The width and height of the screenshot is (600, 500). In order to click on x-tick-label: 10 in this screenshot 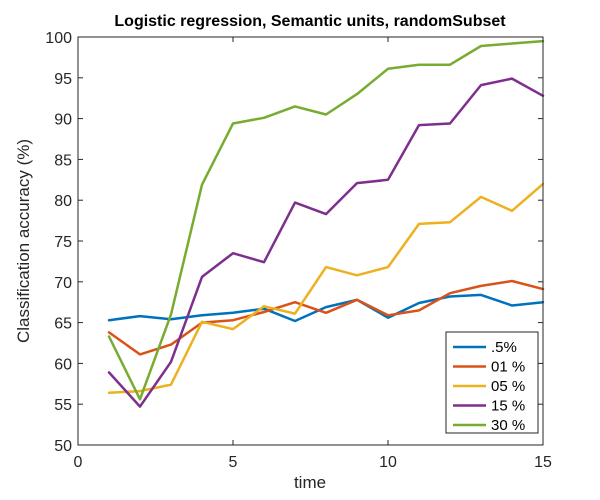, I will do `click(388, 462)`.